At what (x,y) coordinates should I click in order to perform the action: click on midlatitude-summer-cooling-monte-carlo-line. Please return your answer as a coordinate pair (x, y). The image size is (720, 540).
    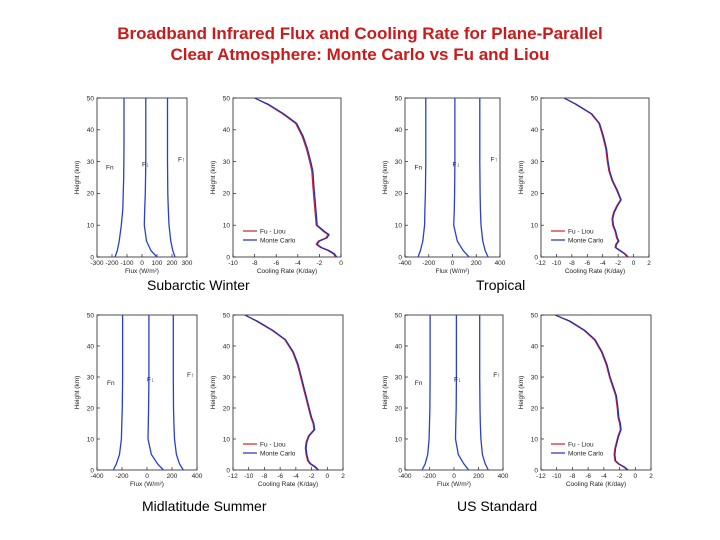
    Looking at the image, I should click on (282, 392).